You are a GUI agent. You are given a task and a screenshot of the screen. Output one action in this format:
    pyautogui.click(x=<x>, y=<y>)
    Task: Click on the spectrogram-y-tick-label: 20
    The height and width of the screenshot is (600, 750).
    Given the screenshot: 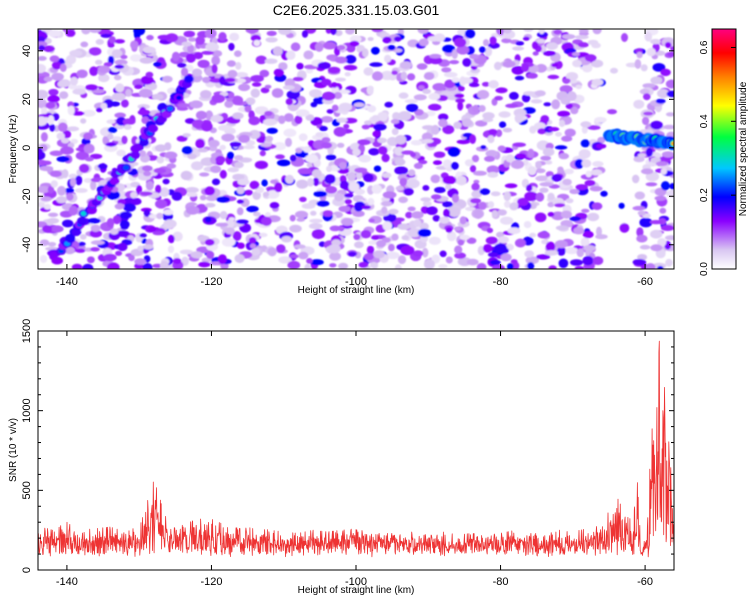 What is the action you would take?
    pyautogui.click(x=27, y=99)
    